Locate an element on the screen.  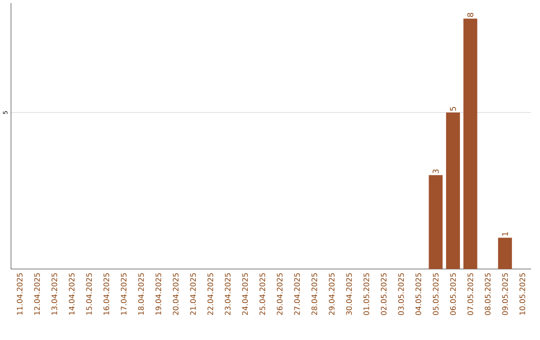
data-label: 8 is located at coordinates (470, 14).